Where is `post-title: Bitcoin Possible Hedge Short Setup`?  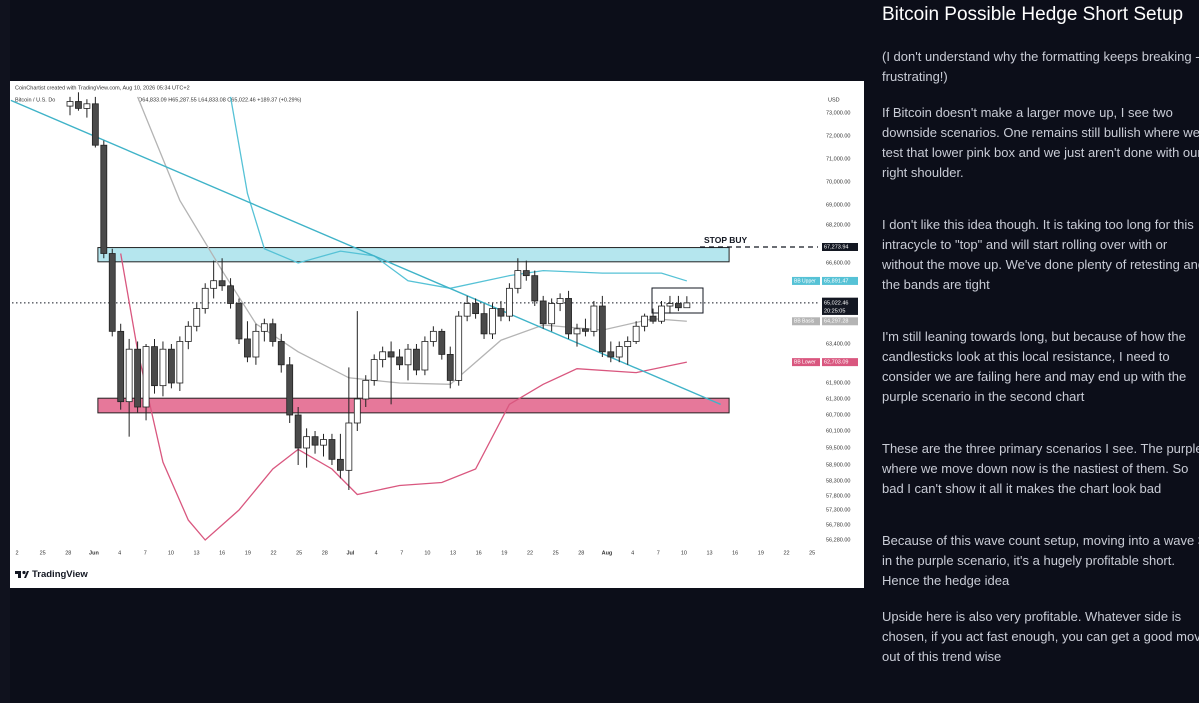
post-title: Bitcoin Possible Hedge Short Setup is located at coordinates (1033, 14).